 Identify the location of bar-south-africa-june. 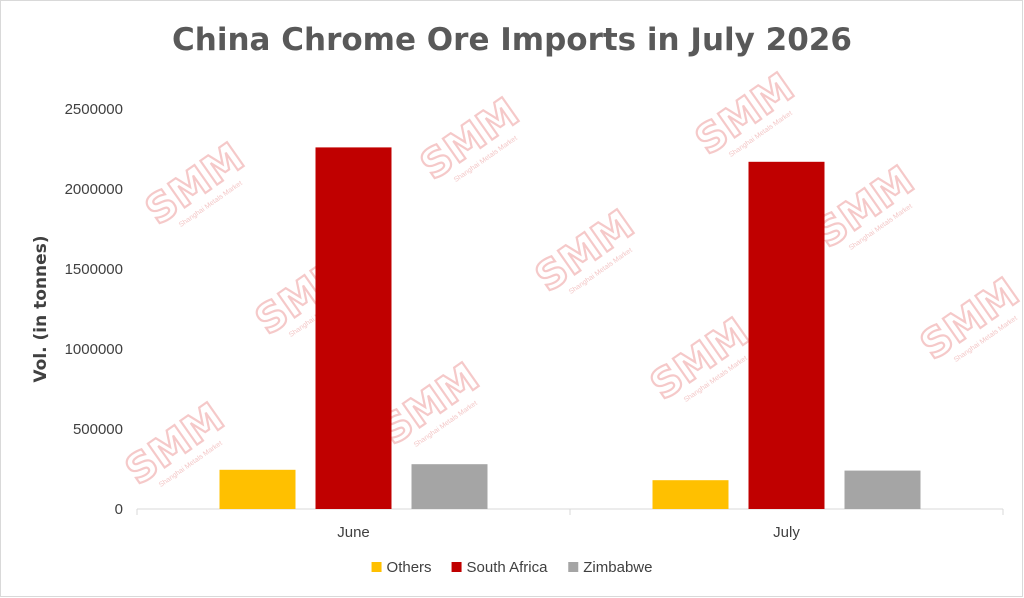
(353, 328).